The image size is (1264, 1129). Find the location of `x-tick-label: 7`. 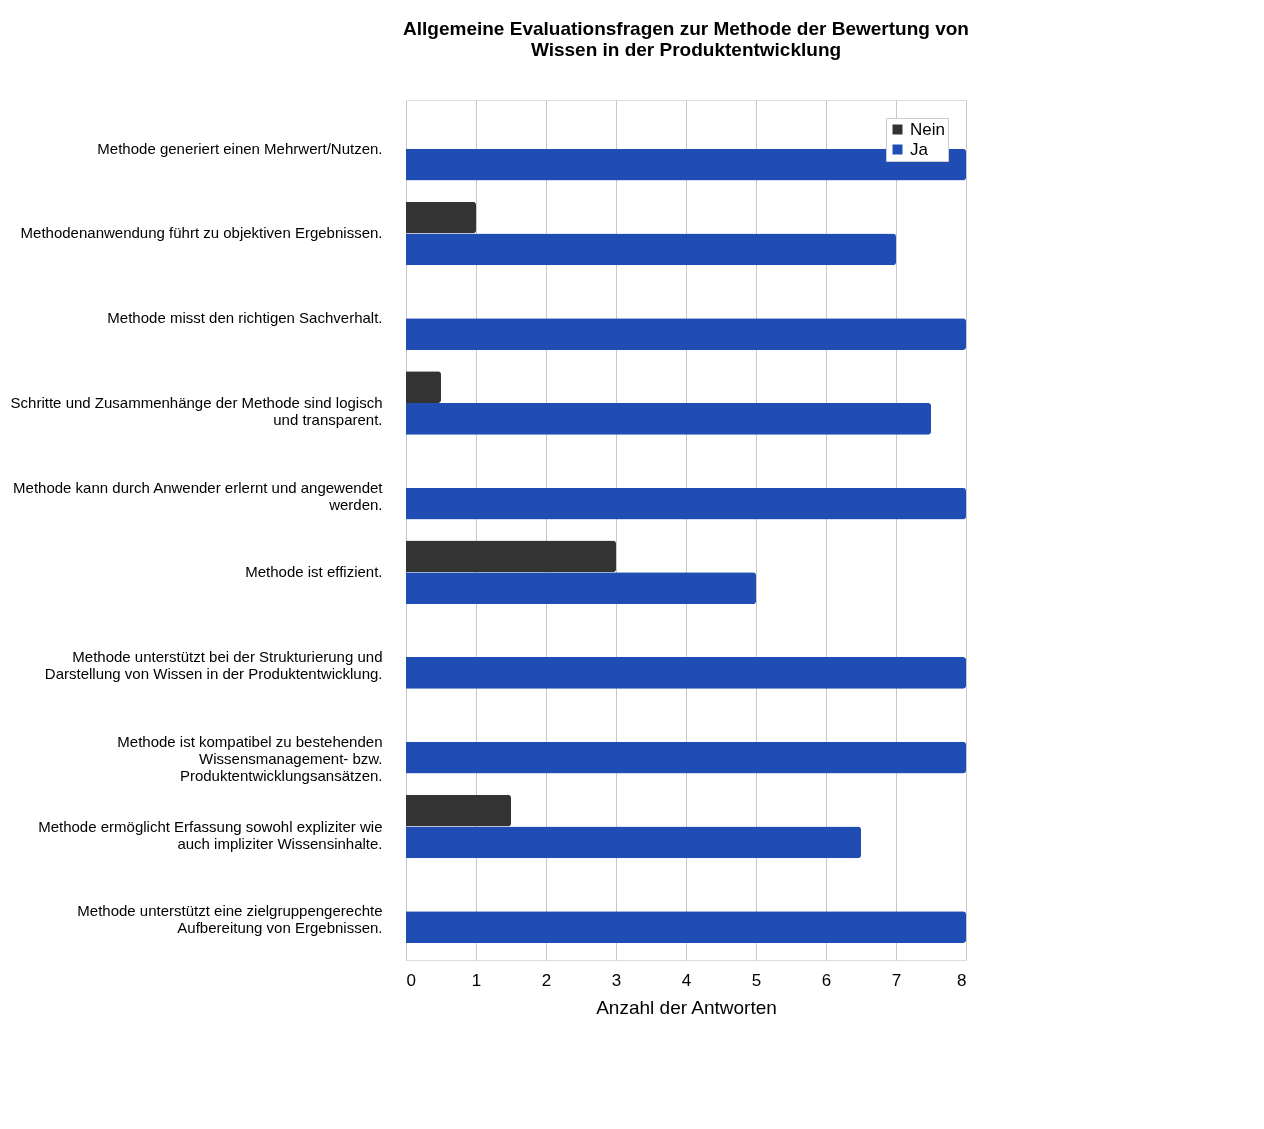

x-tick-label: 7 is located at coordinates (896, 980).